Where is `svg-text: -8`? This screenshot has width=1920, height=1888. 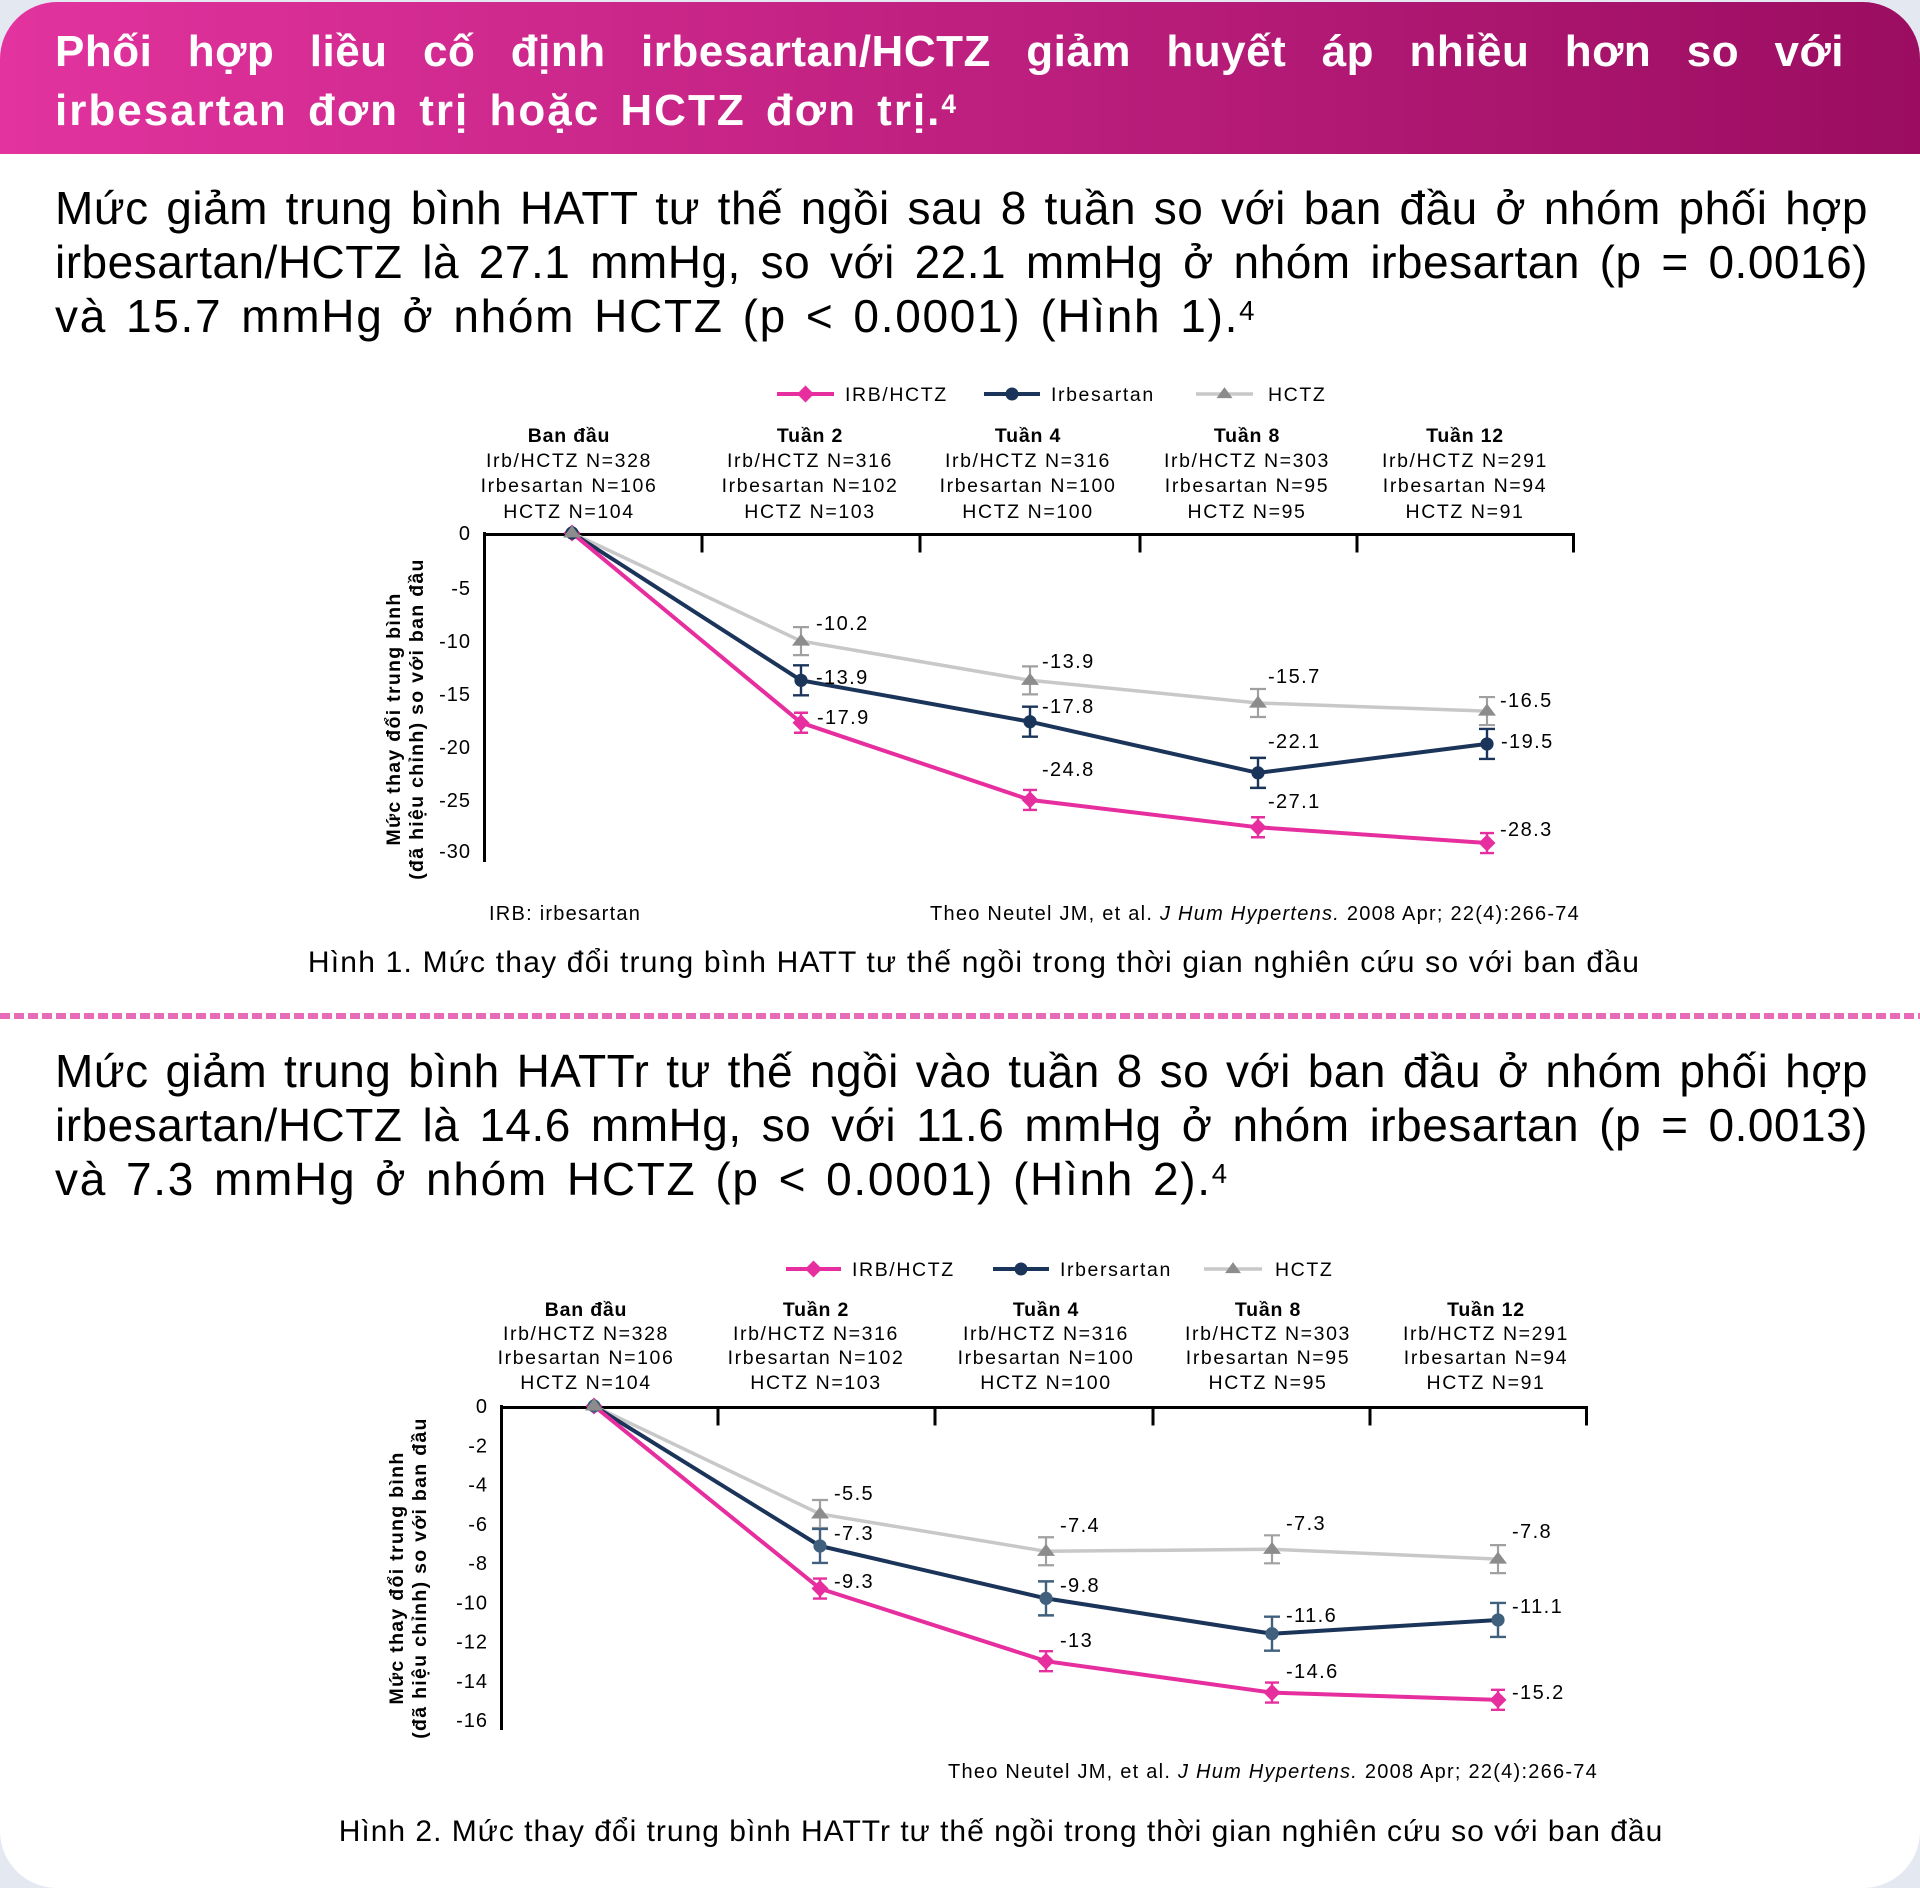
svg-text: -8 is located at coordinates (478, 1564).